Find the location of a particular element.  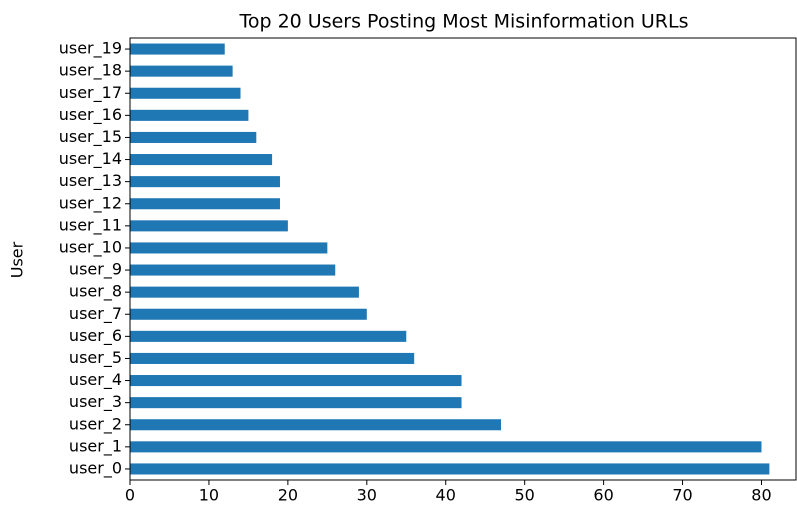

x-tick-label: 0 is located at coordinates (130, 495).